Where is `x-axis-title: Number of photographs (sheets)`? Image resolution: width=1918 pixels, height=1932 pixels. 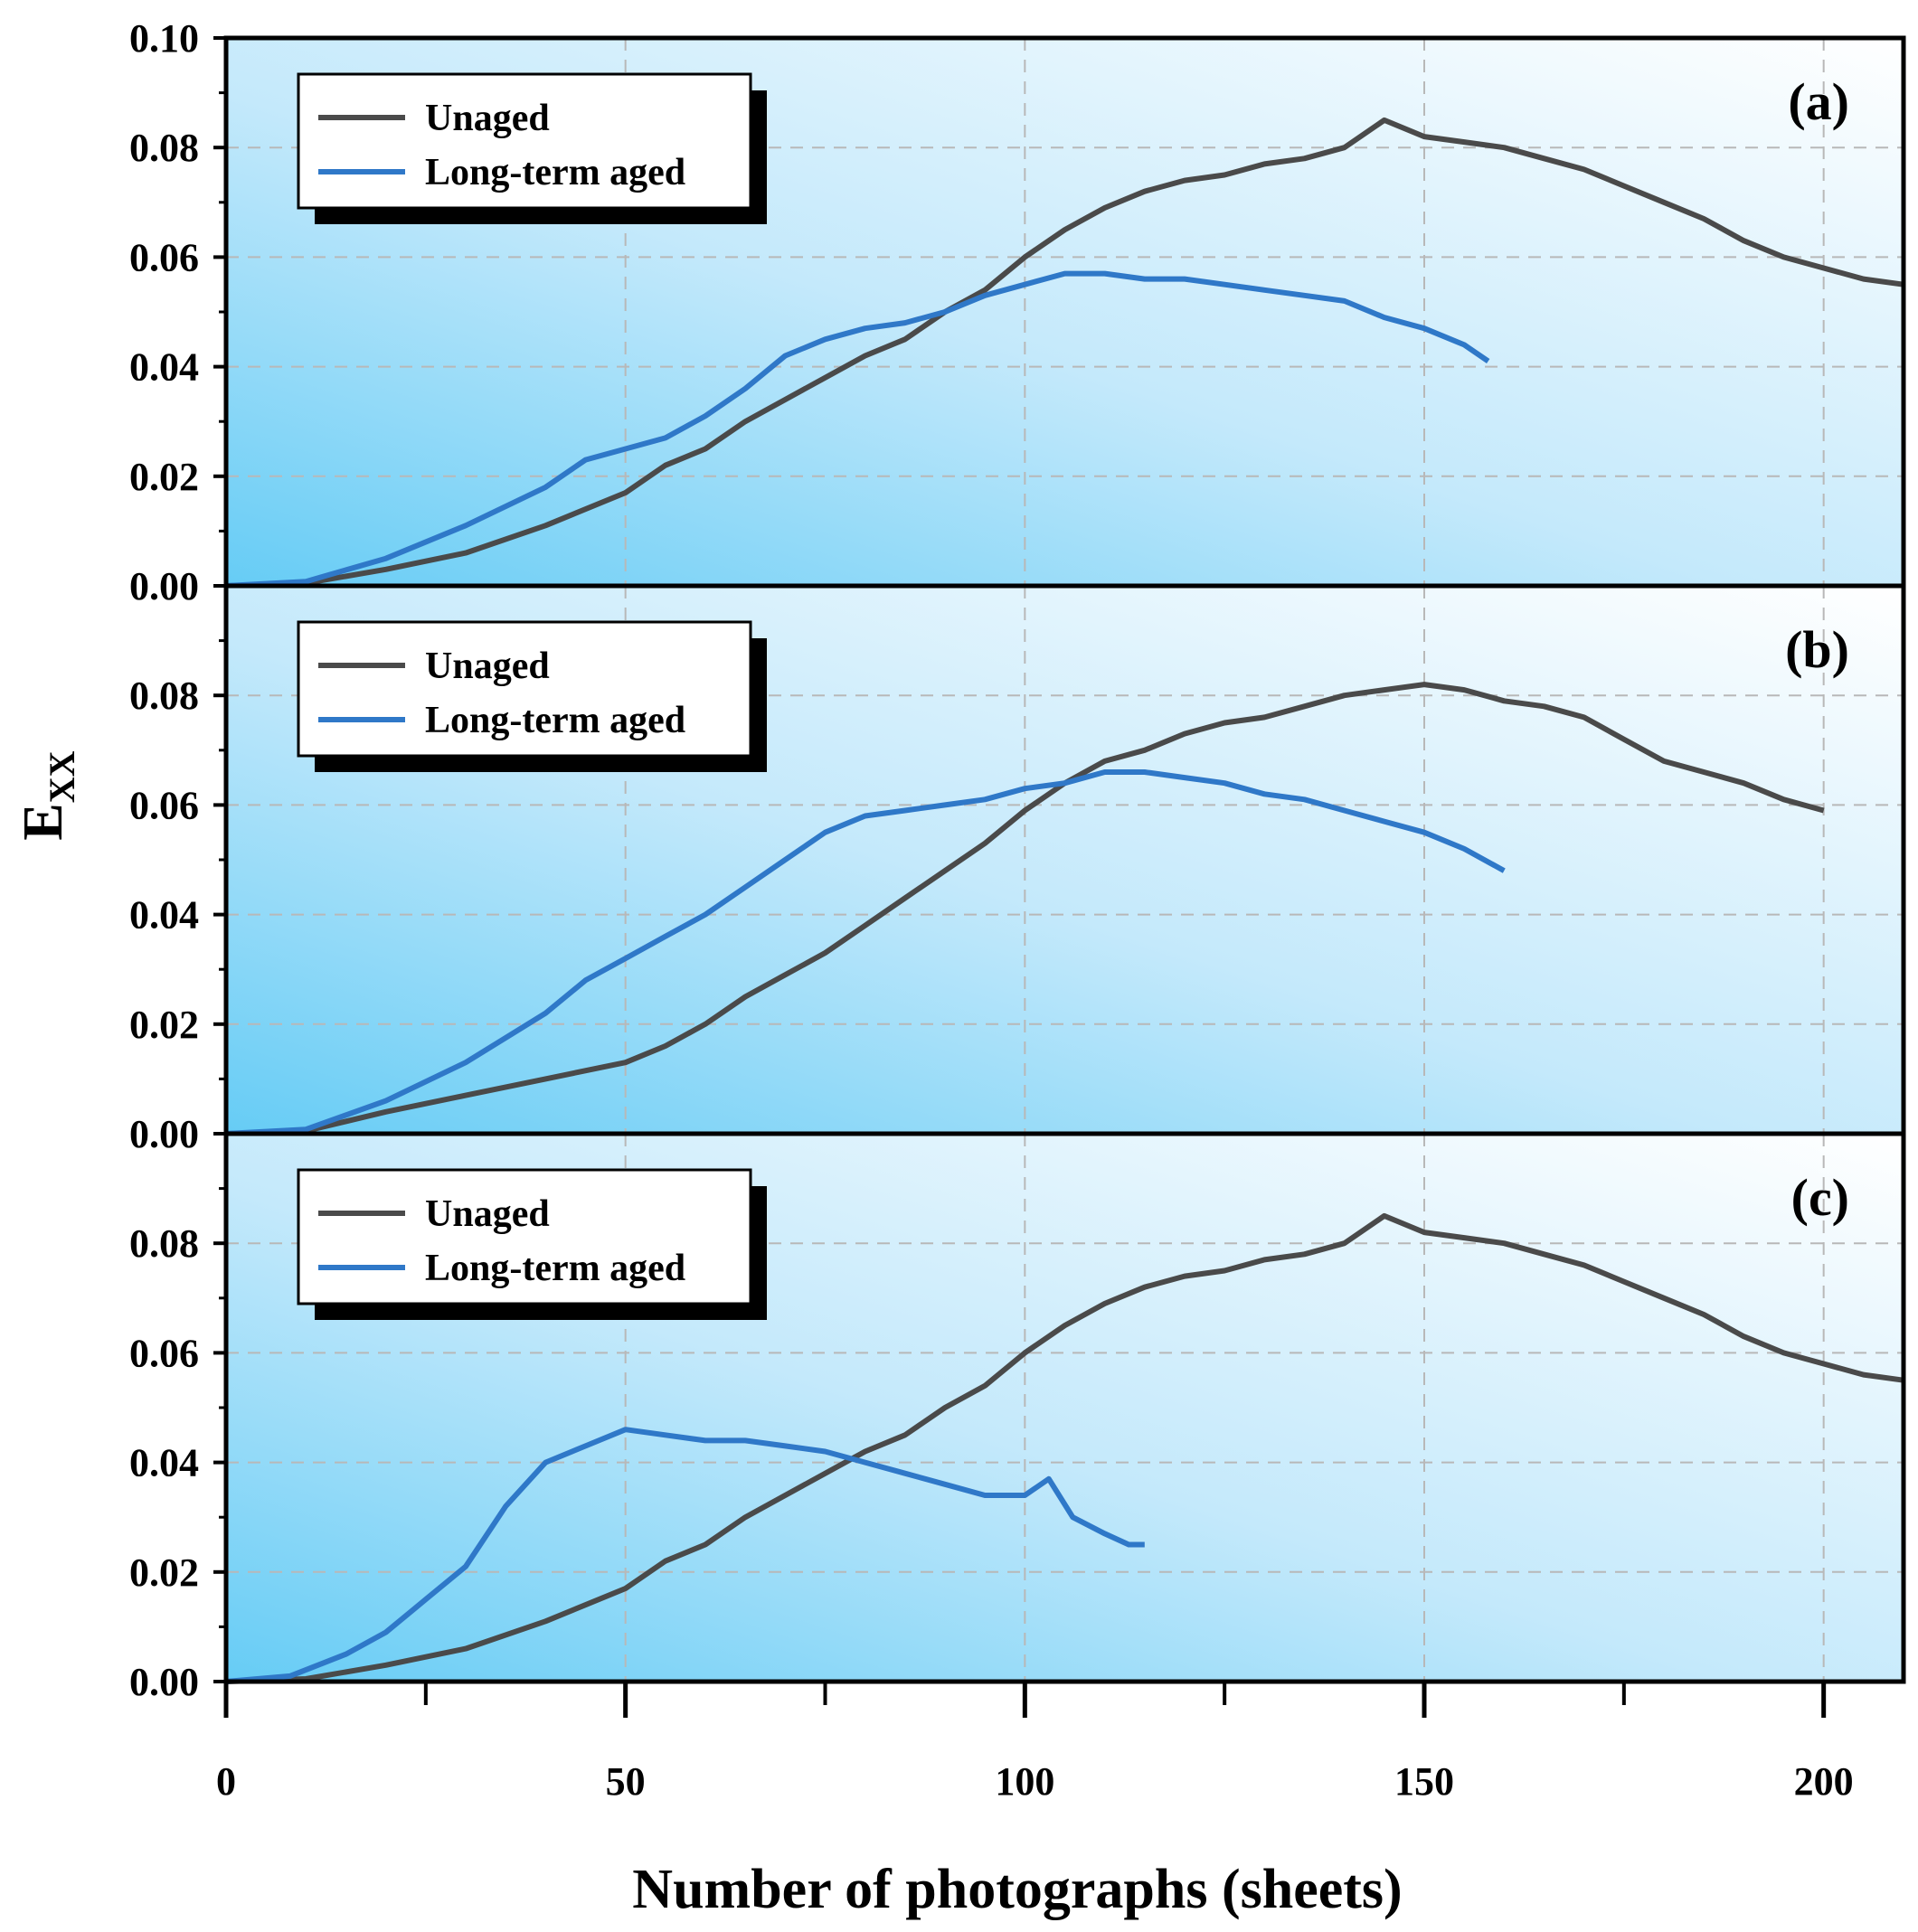 x-axis-title: Number of photographs (sheets) is located at coordinates (1017, 1889).